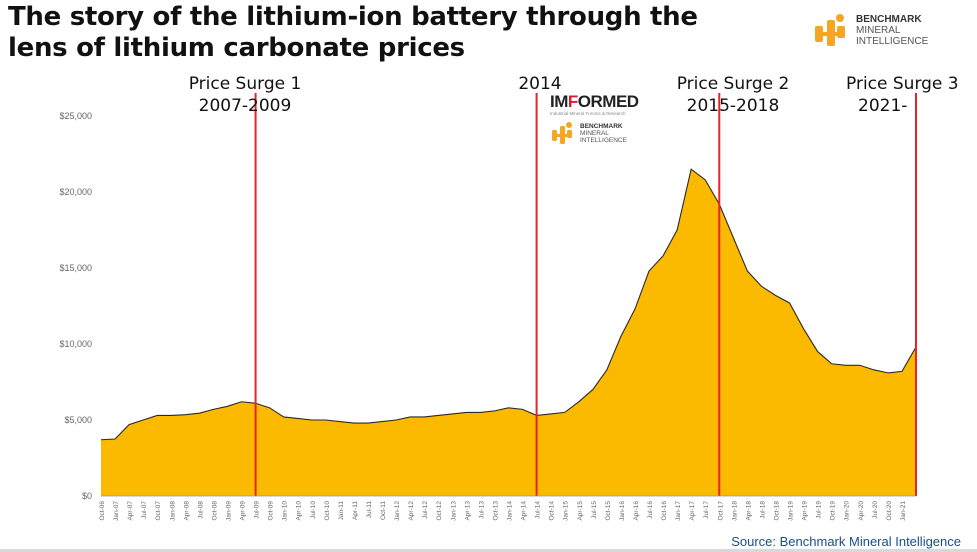  I want to click on informed-logo-tagline: Industrial Mineral Forums & Research, so click(588, 113).